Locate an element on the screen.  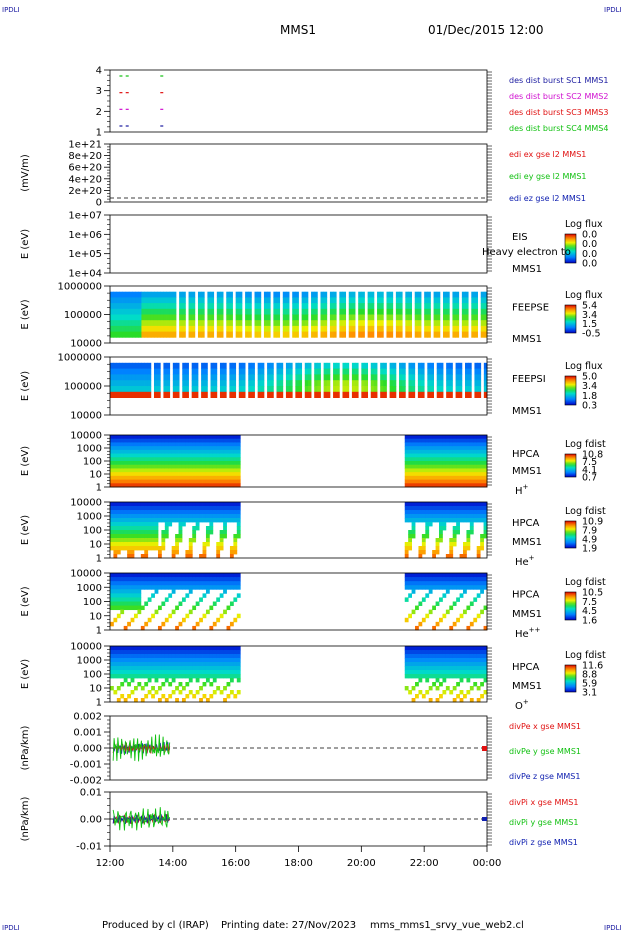
y-tick-label: 1000 is located at coordinates (89, 588).